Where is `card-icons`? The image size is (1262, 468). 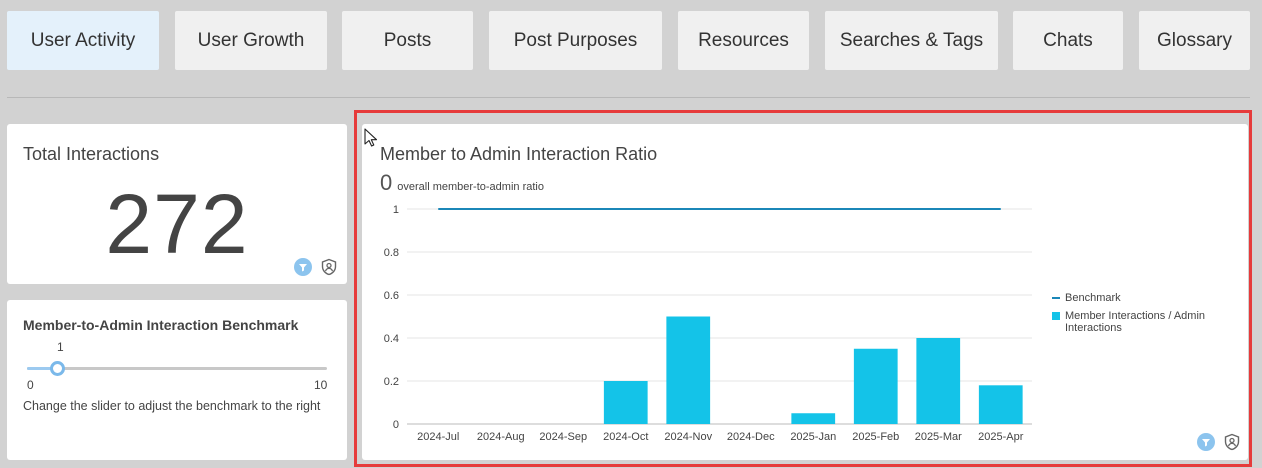 card-icons is located at coordinates (316, 267).